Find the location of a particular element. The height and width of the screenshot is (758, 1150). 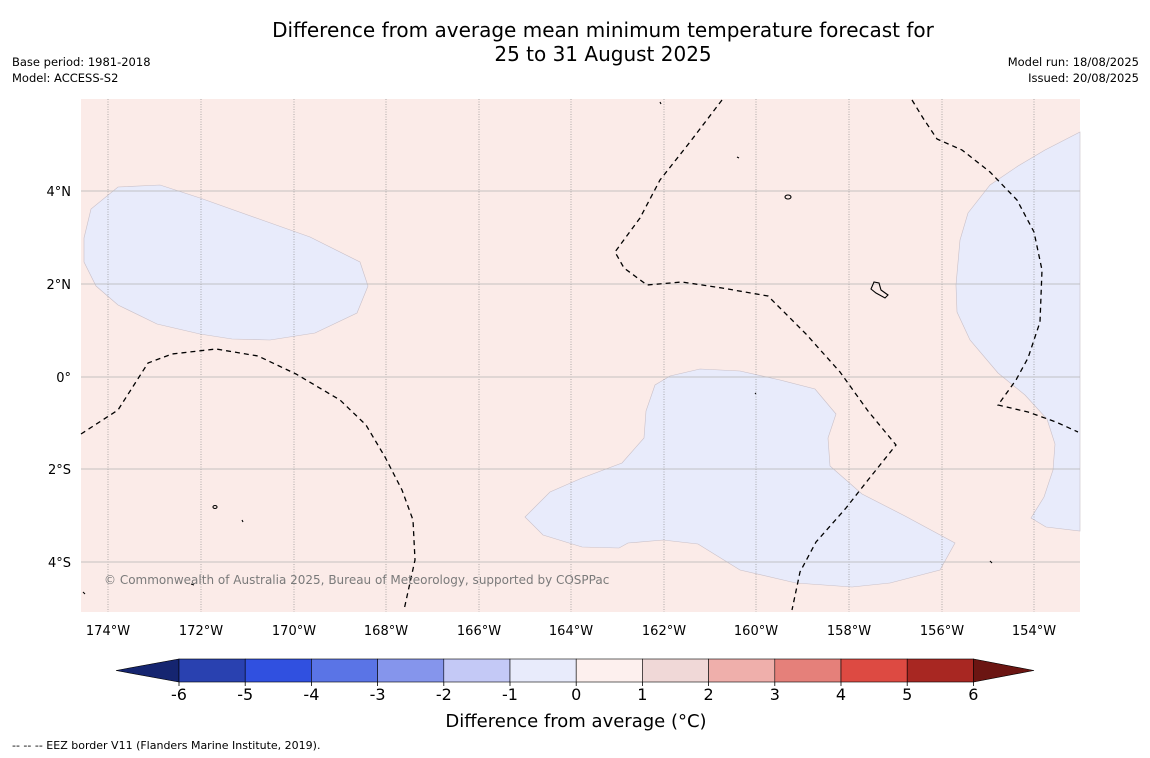

colorbar-tick-label: 5 is located at coordinates (907, 694).